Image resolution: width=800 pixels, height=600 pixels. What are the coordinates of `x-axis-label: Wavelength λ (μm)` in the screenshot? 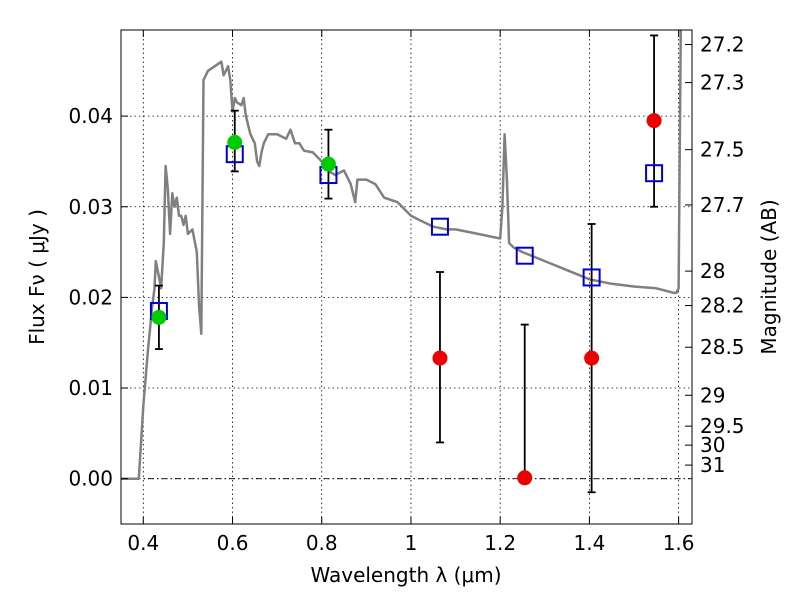 It's located at (405, 575).